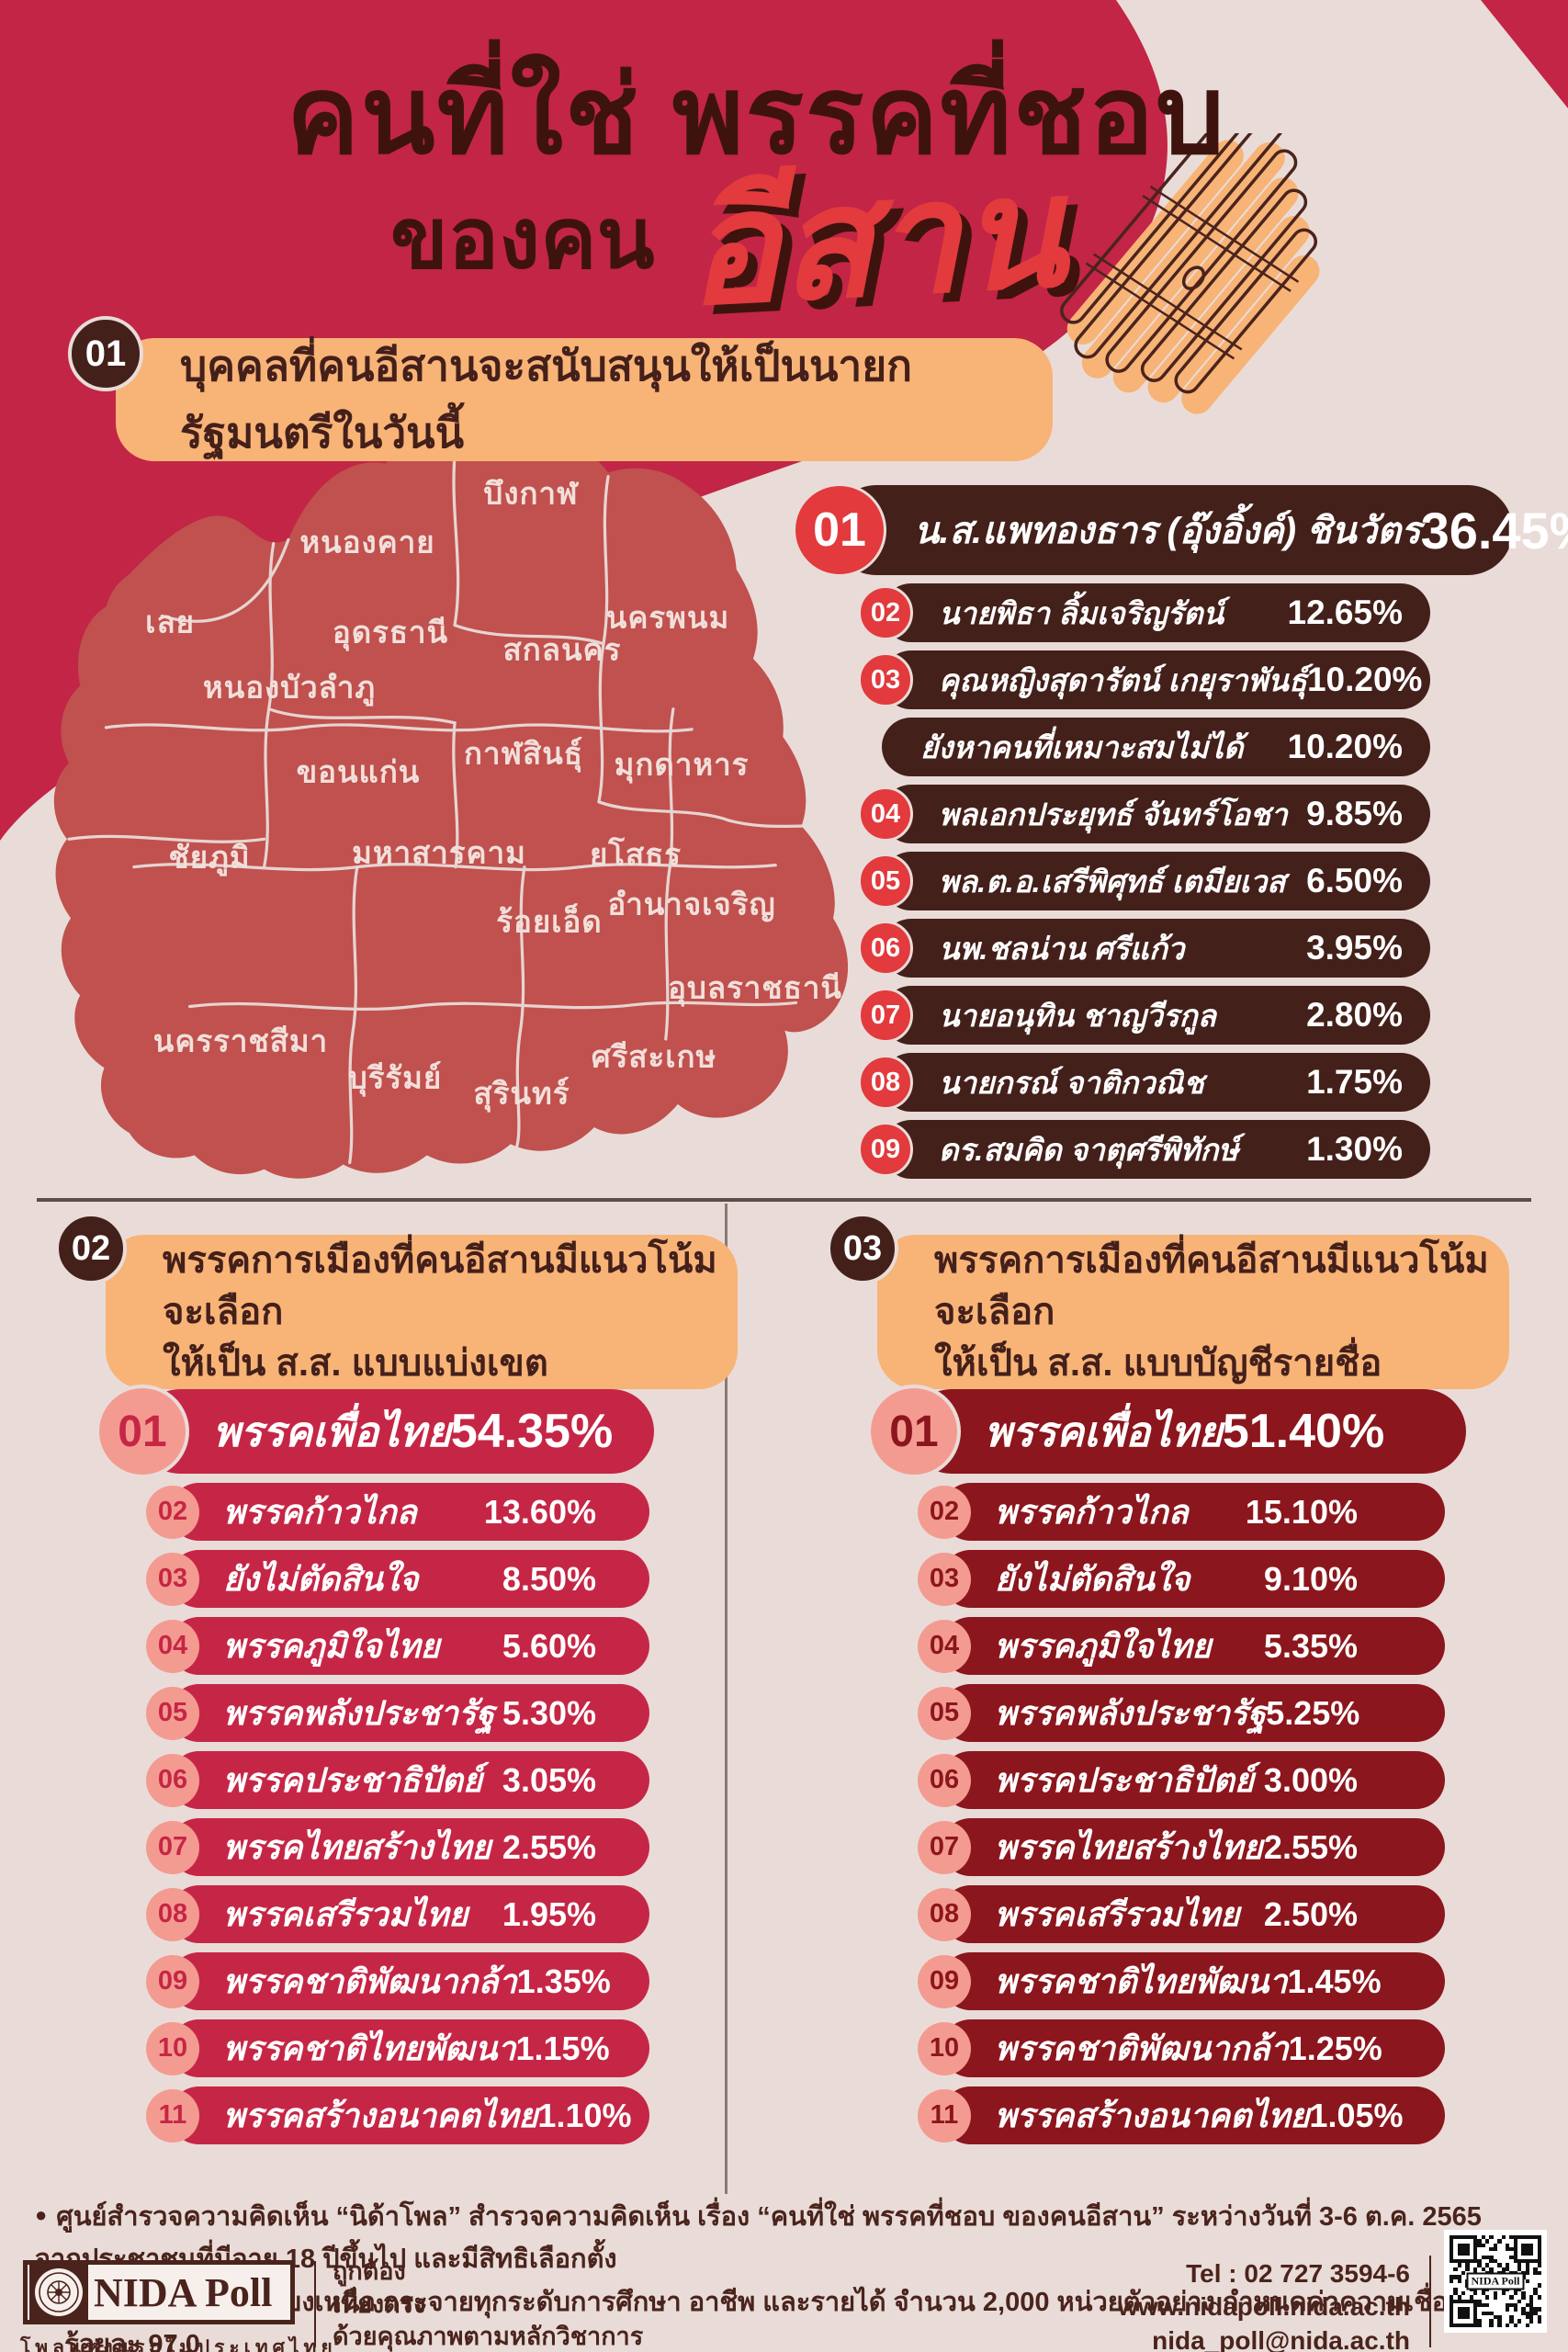 This screenshot has width=1568, height=2352. Describe the element at coordinates (549, 1578) in the screenshot. I see `rank-value: 8.50%` at that location.